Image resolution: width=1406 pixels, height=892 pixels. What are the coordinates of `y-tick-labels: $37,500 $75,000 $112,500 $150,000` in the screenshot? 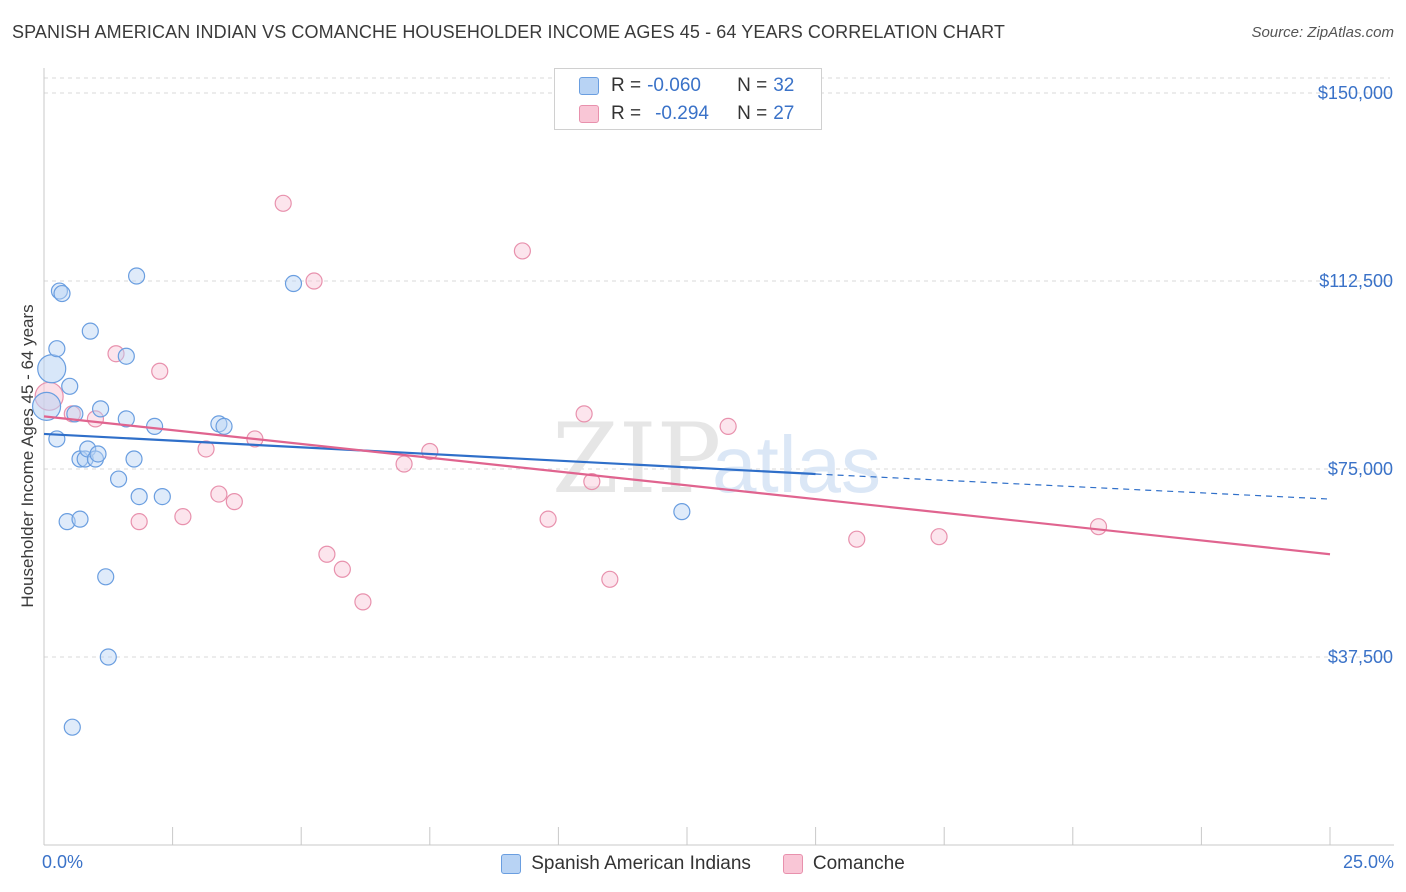 It's located at (1355, 375).